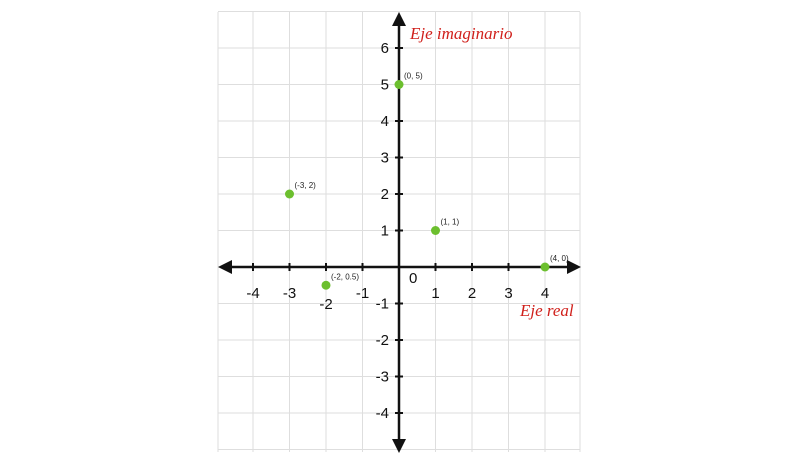 The height and width of the screenshot is (460, 800). What do you see at coordinates (472, 293) in the screenshot?
I see `x-tick-label: 2` at bounding box center [472, 293].